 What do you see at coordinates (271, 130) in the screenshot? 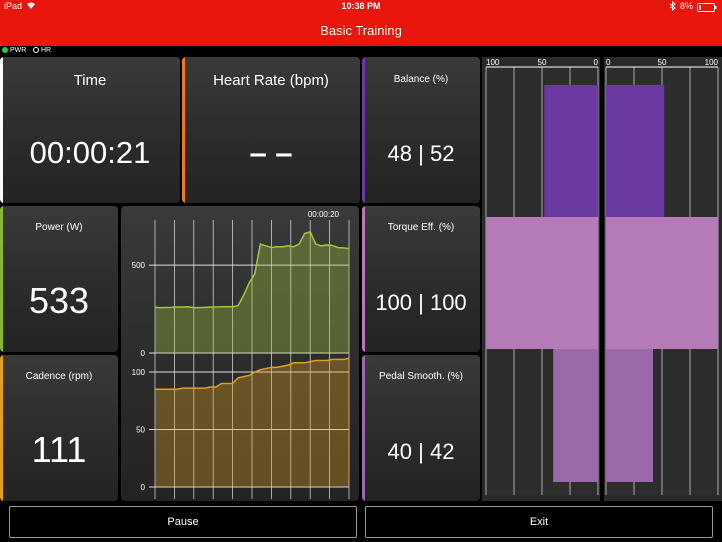
I see `heart-rate-tile: Heart Rate (bpm) – –` at bounding box center [271, 130].